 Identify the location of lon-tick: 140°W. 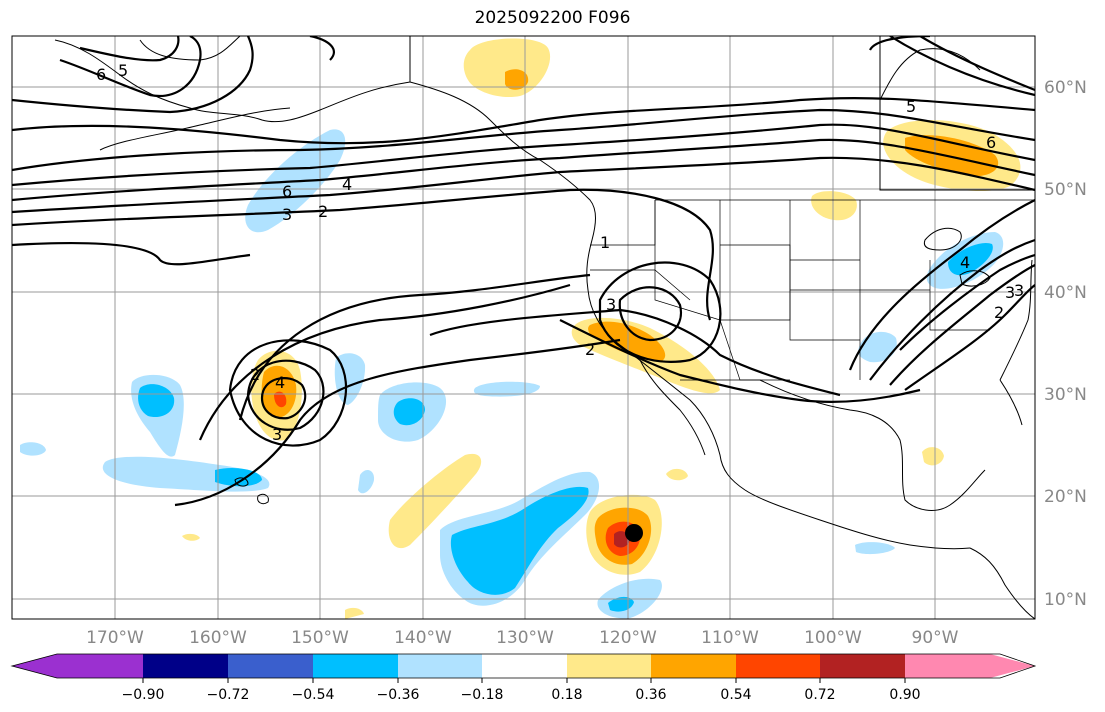
(423, 638).